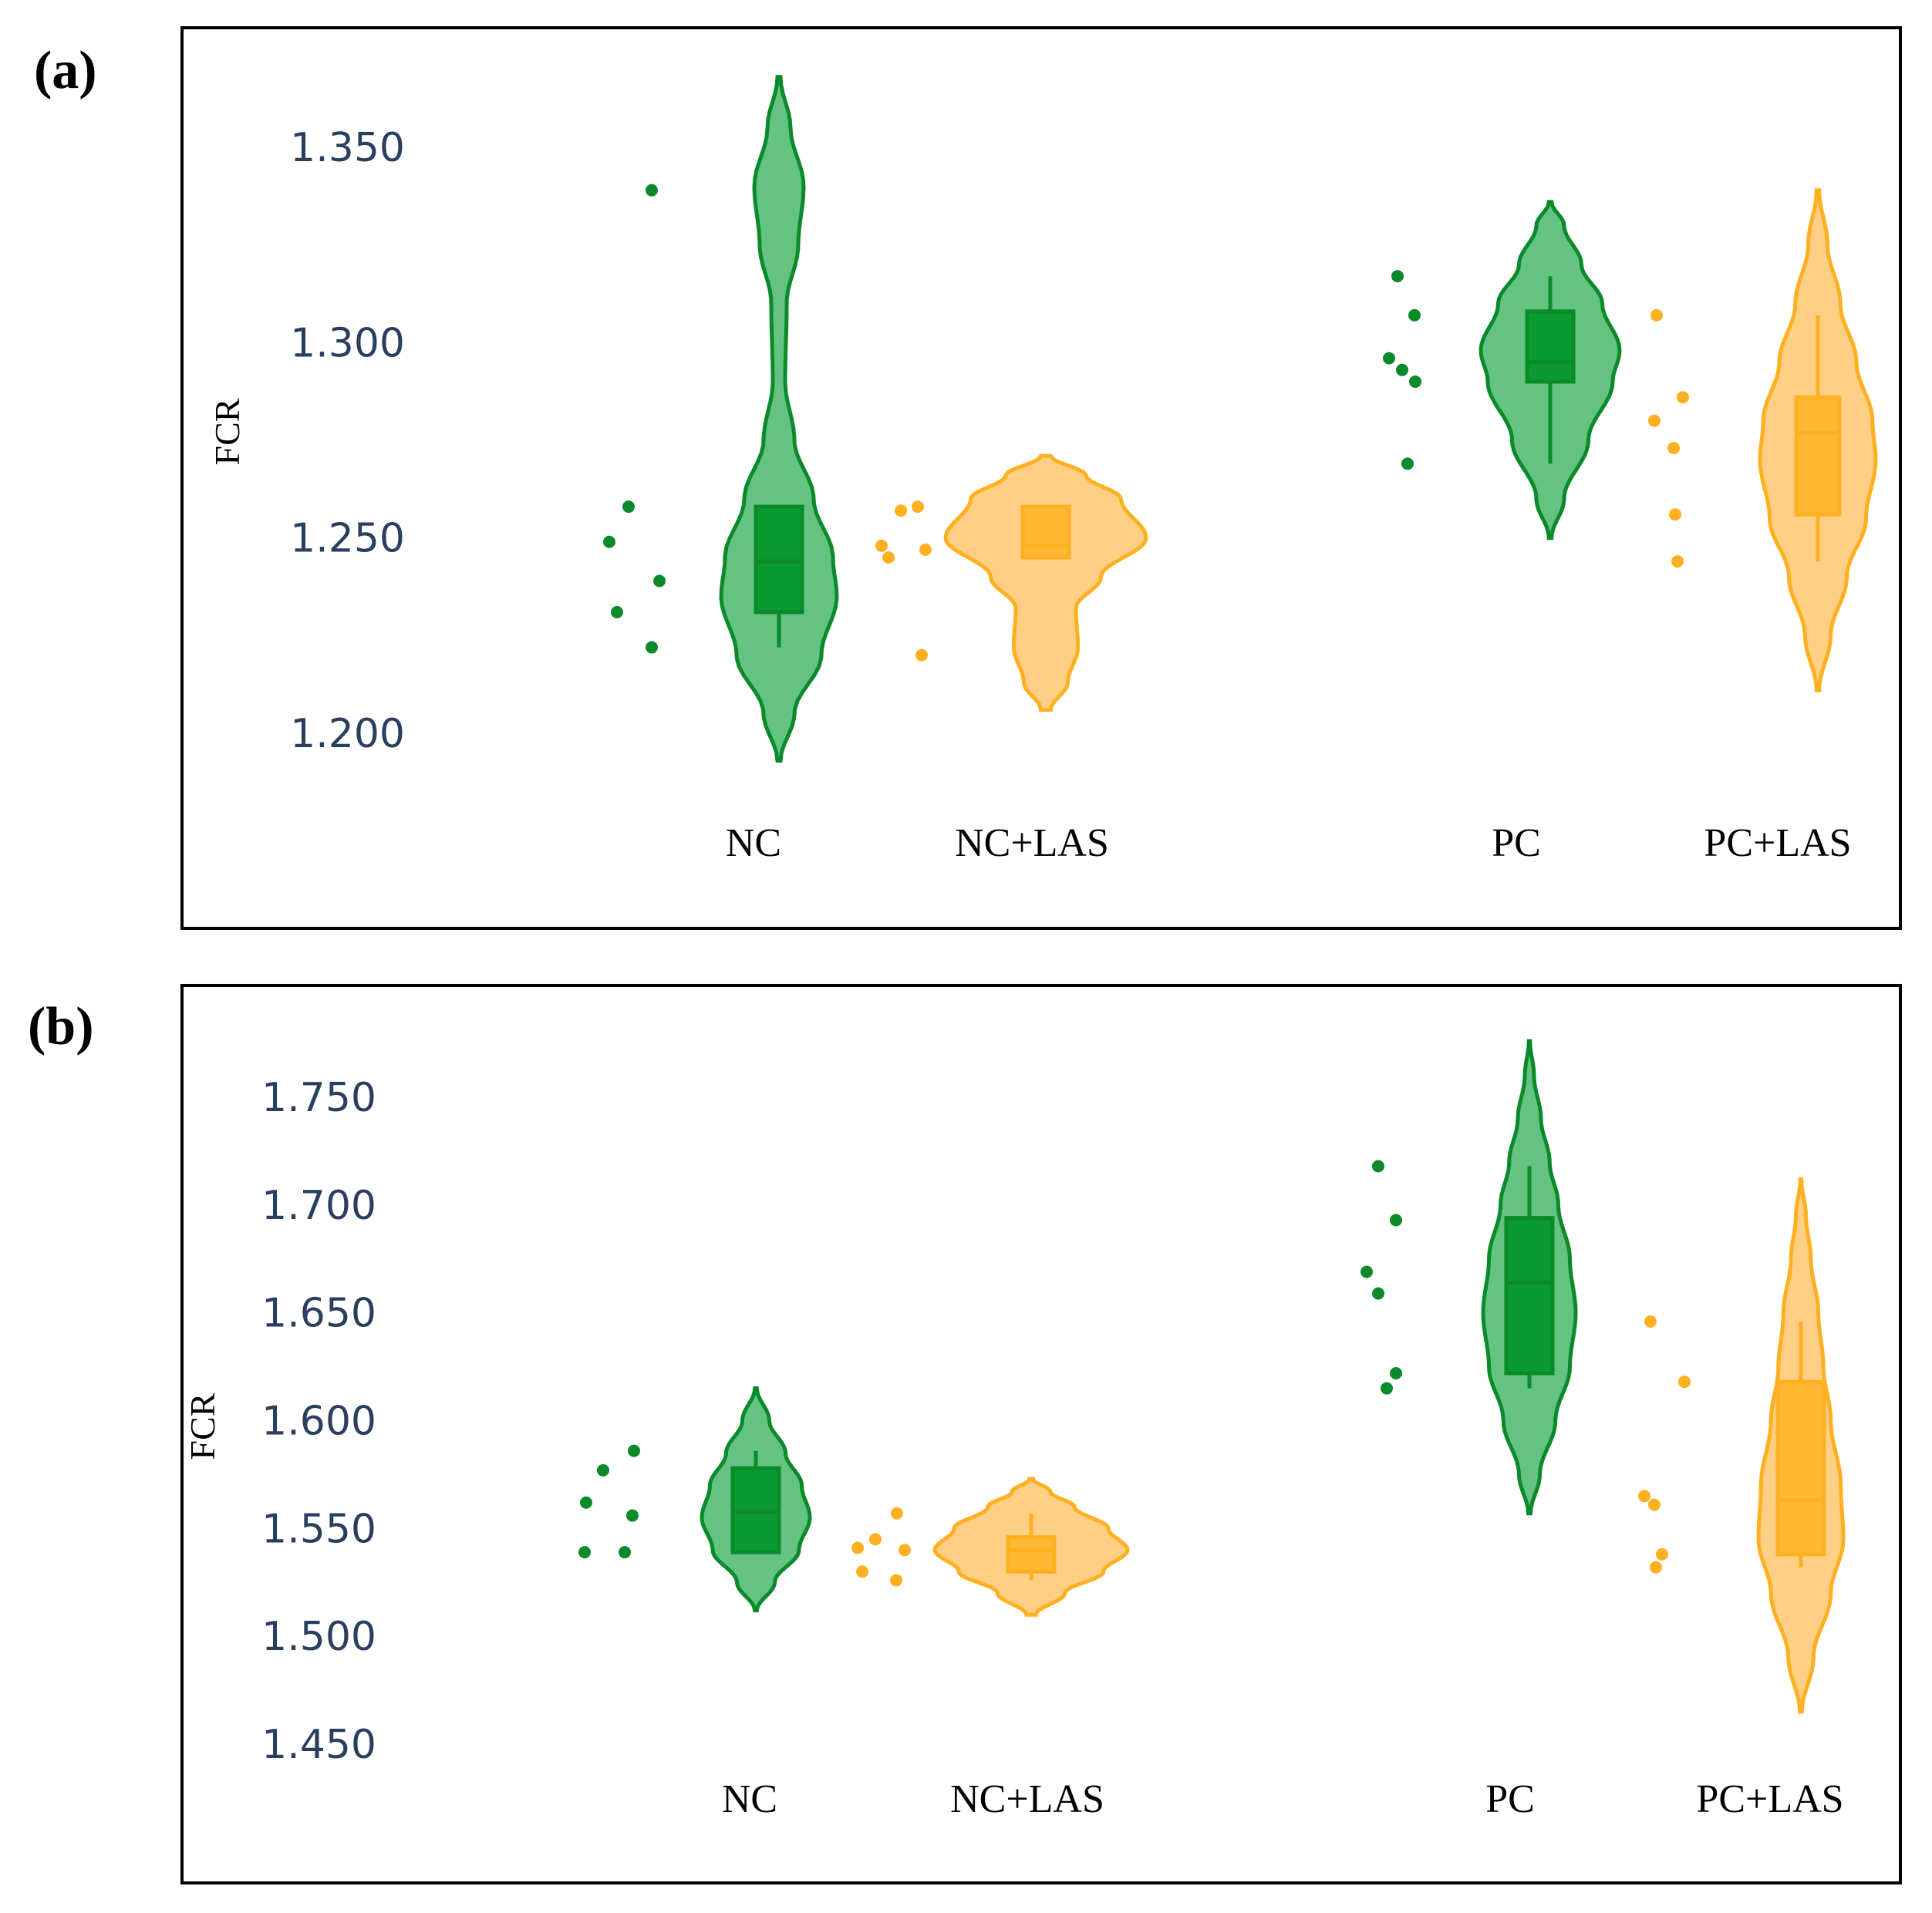  Describe the element at coordinates (347, 734) in the screenshot. I see `y-tick-label: 1.200` at that location.